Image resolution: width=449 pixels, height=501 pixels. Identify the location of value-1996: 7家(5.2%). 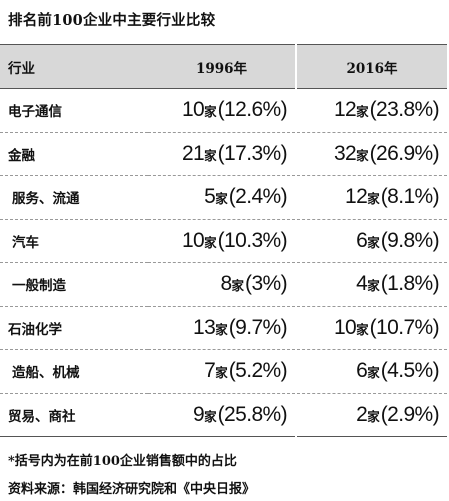
(222, 372).